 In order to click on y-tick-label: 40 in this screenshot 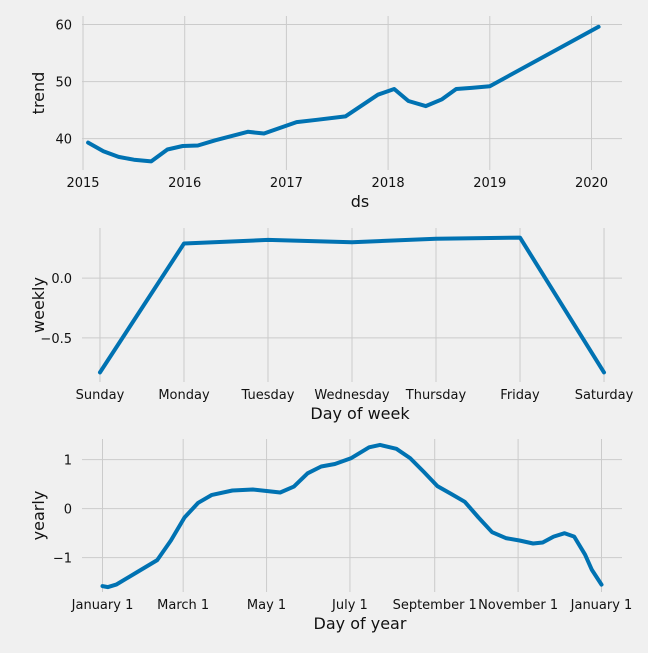, I will do `click(63, 140)`.